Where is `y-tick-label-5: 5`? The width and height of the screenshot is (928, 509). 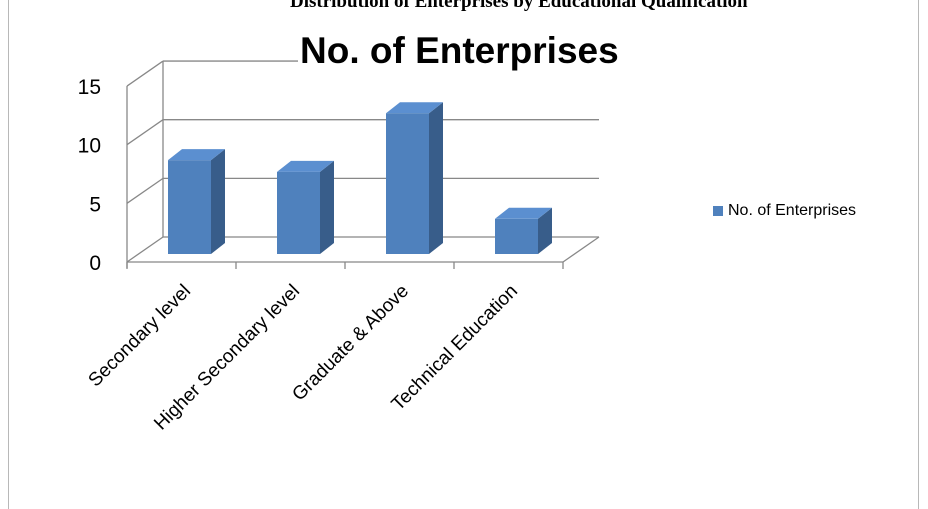
y-tick-label-5: 5 is located at coordinates (95, 204).